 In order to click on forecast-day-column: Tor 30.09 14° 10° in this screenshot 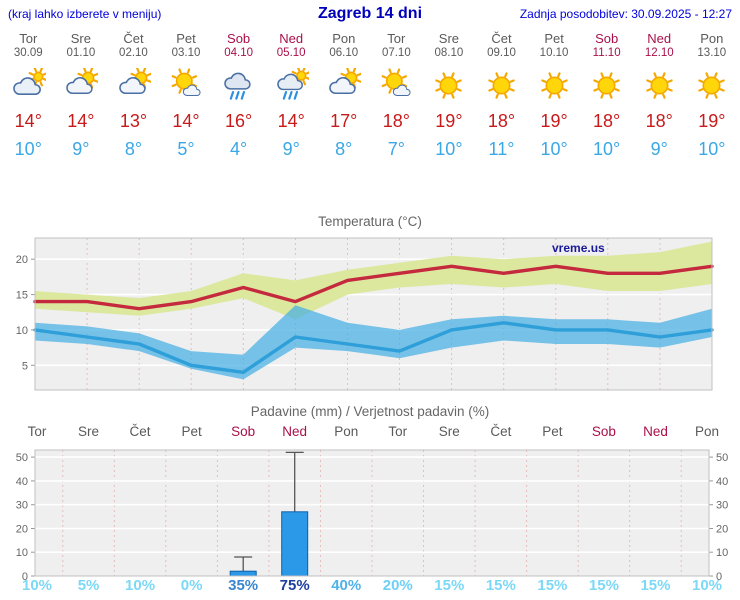, I will do `click(28, 95)`.